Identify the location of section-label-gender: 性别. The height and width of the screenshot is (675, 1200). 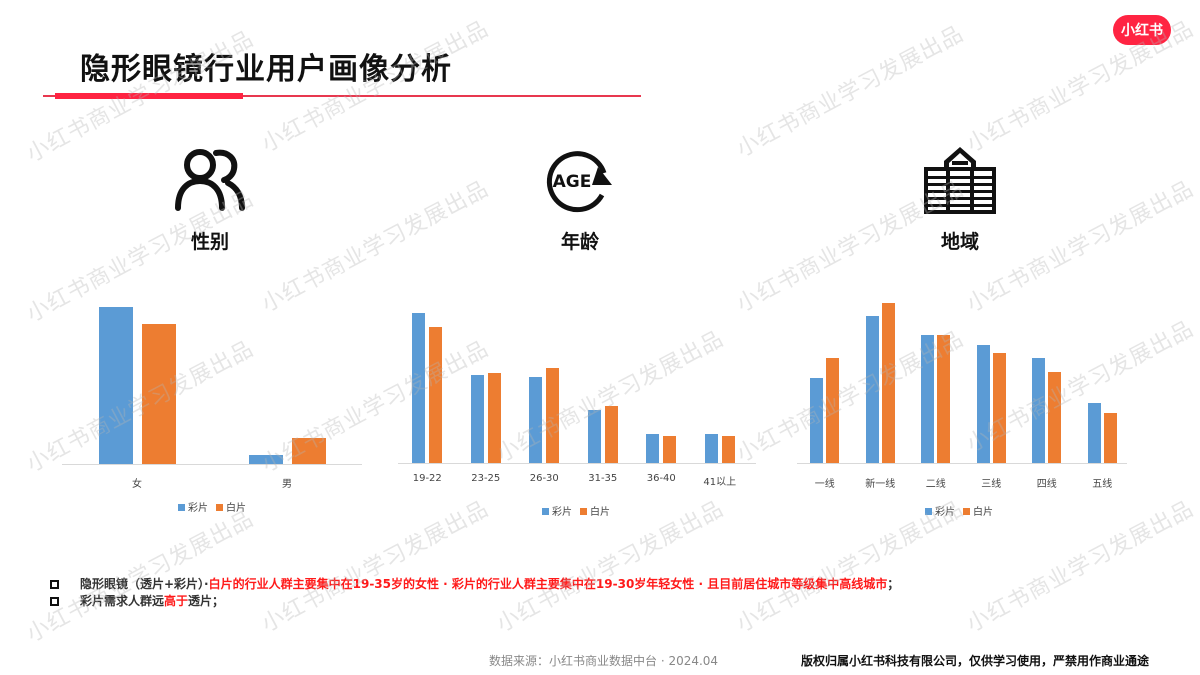
(209, 242).